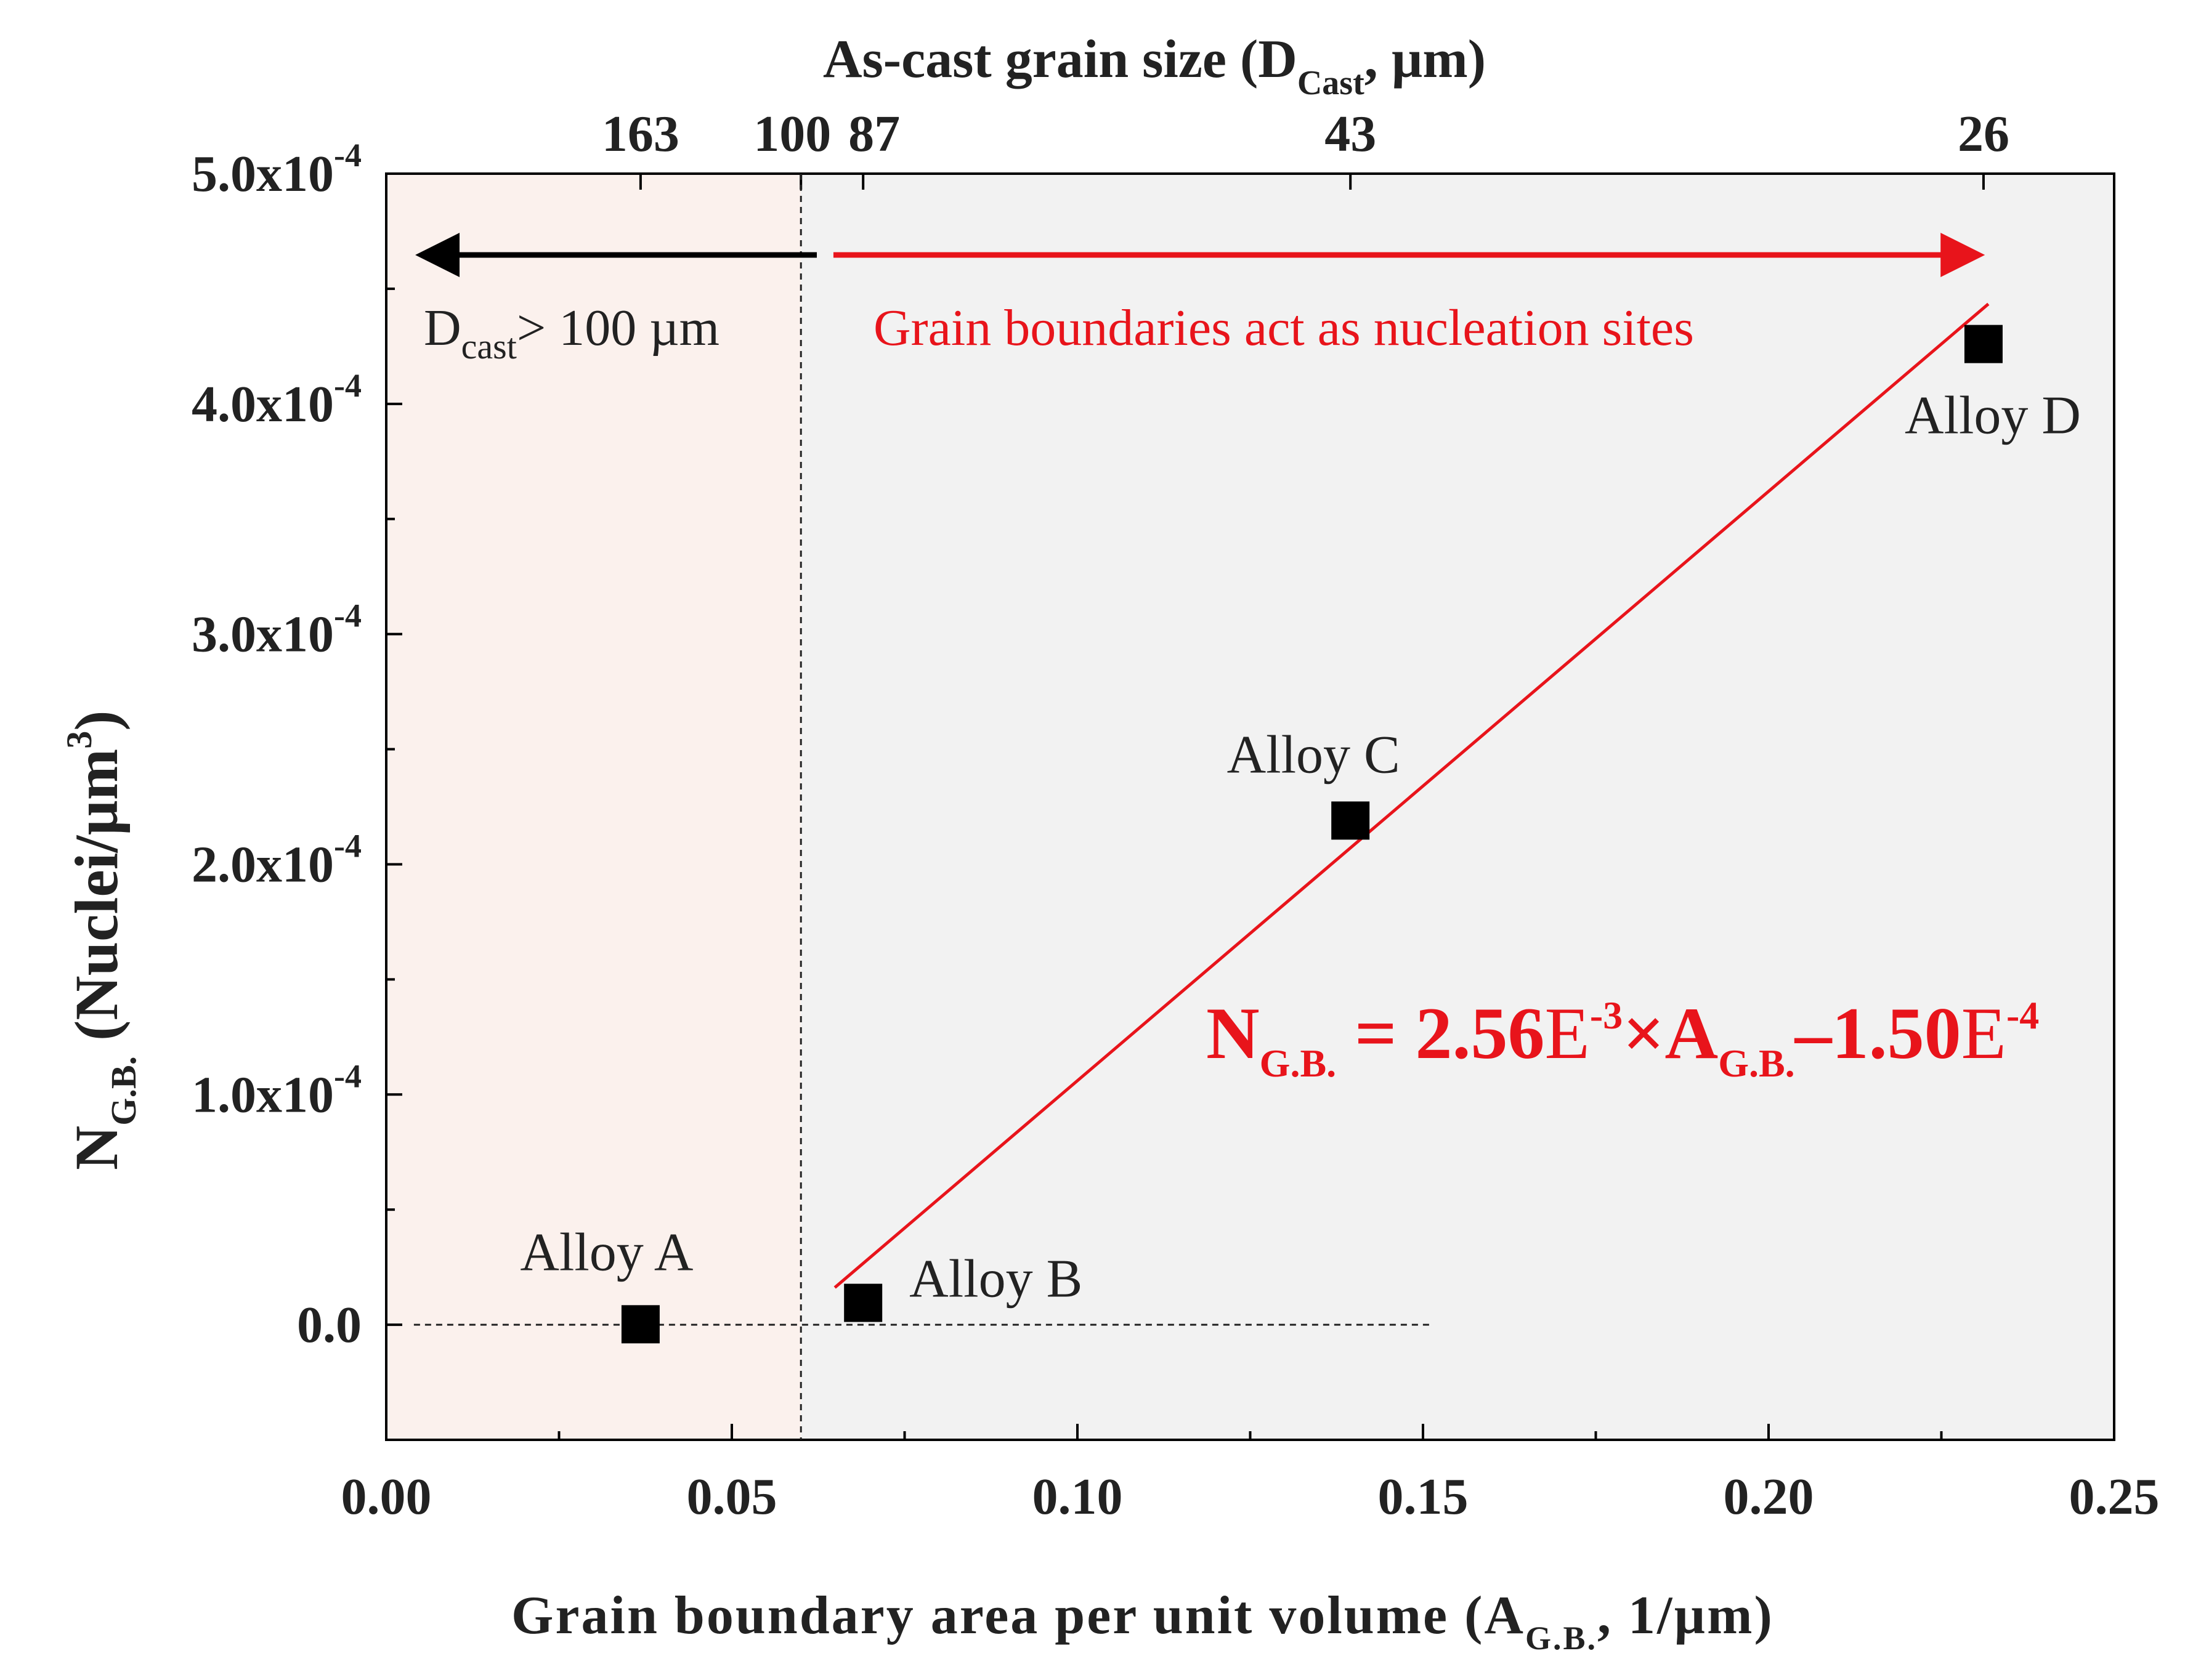 The image size is (2193, 1680). Describe the element at coordinates (1154, 66) in the screenshot. I see `top-axis-title: As-cast grain size (DCast, µm)` at that location.